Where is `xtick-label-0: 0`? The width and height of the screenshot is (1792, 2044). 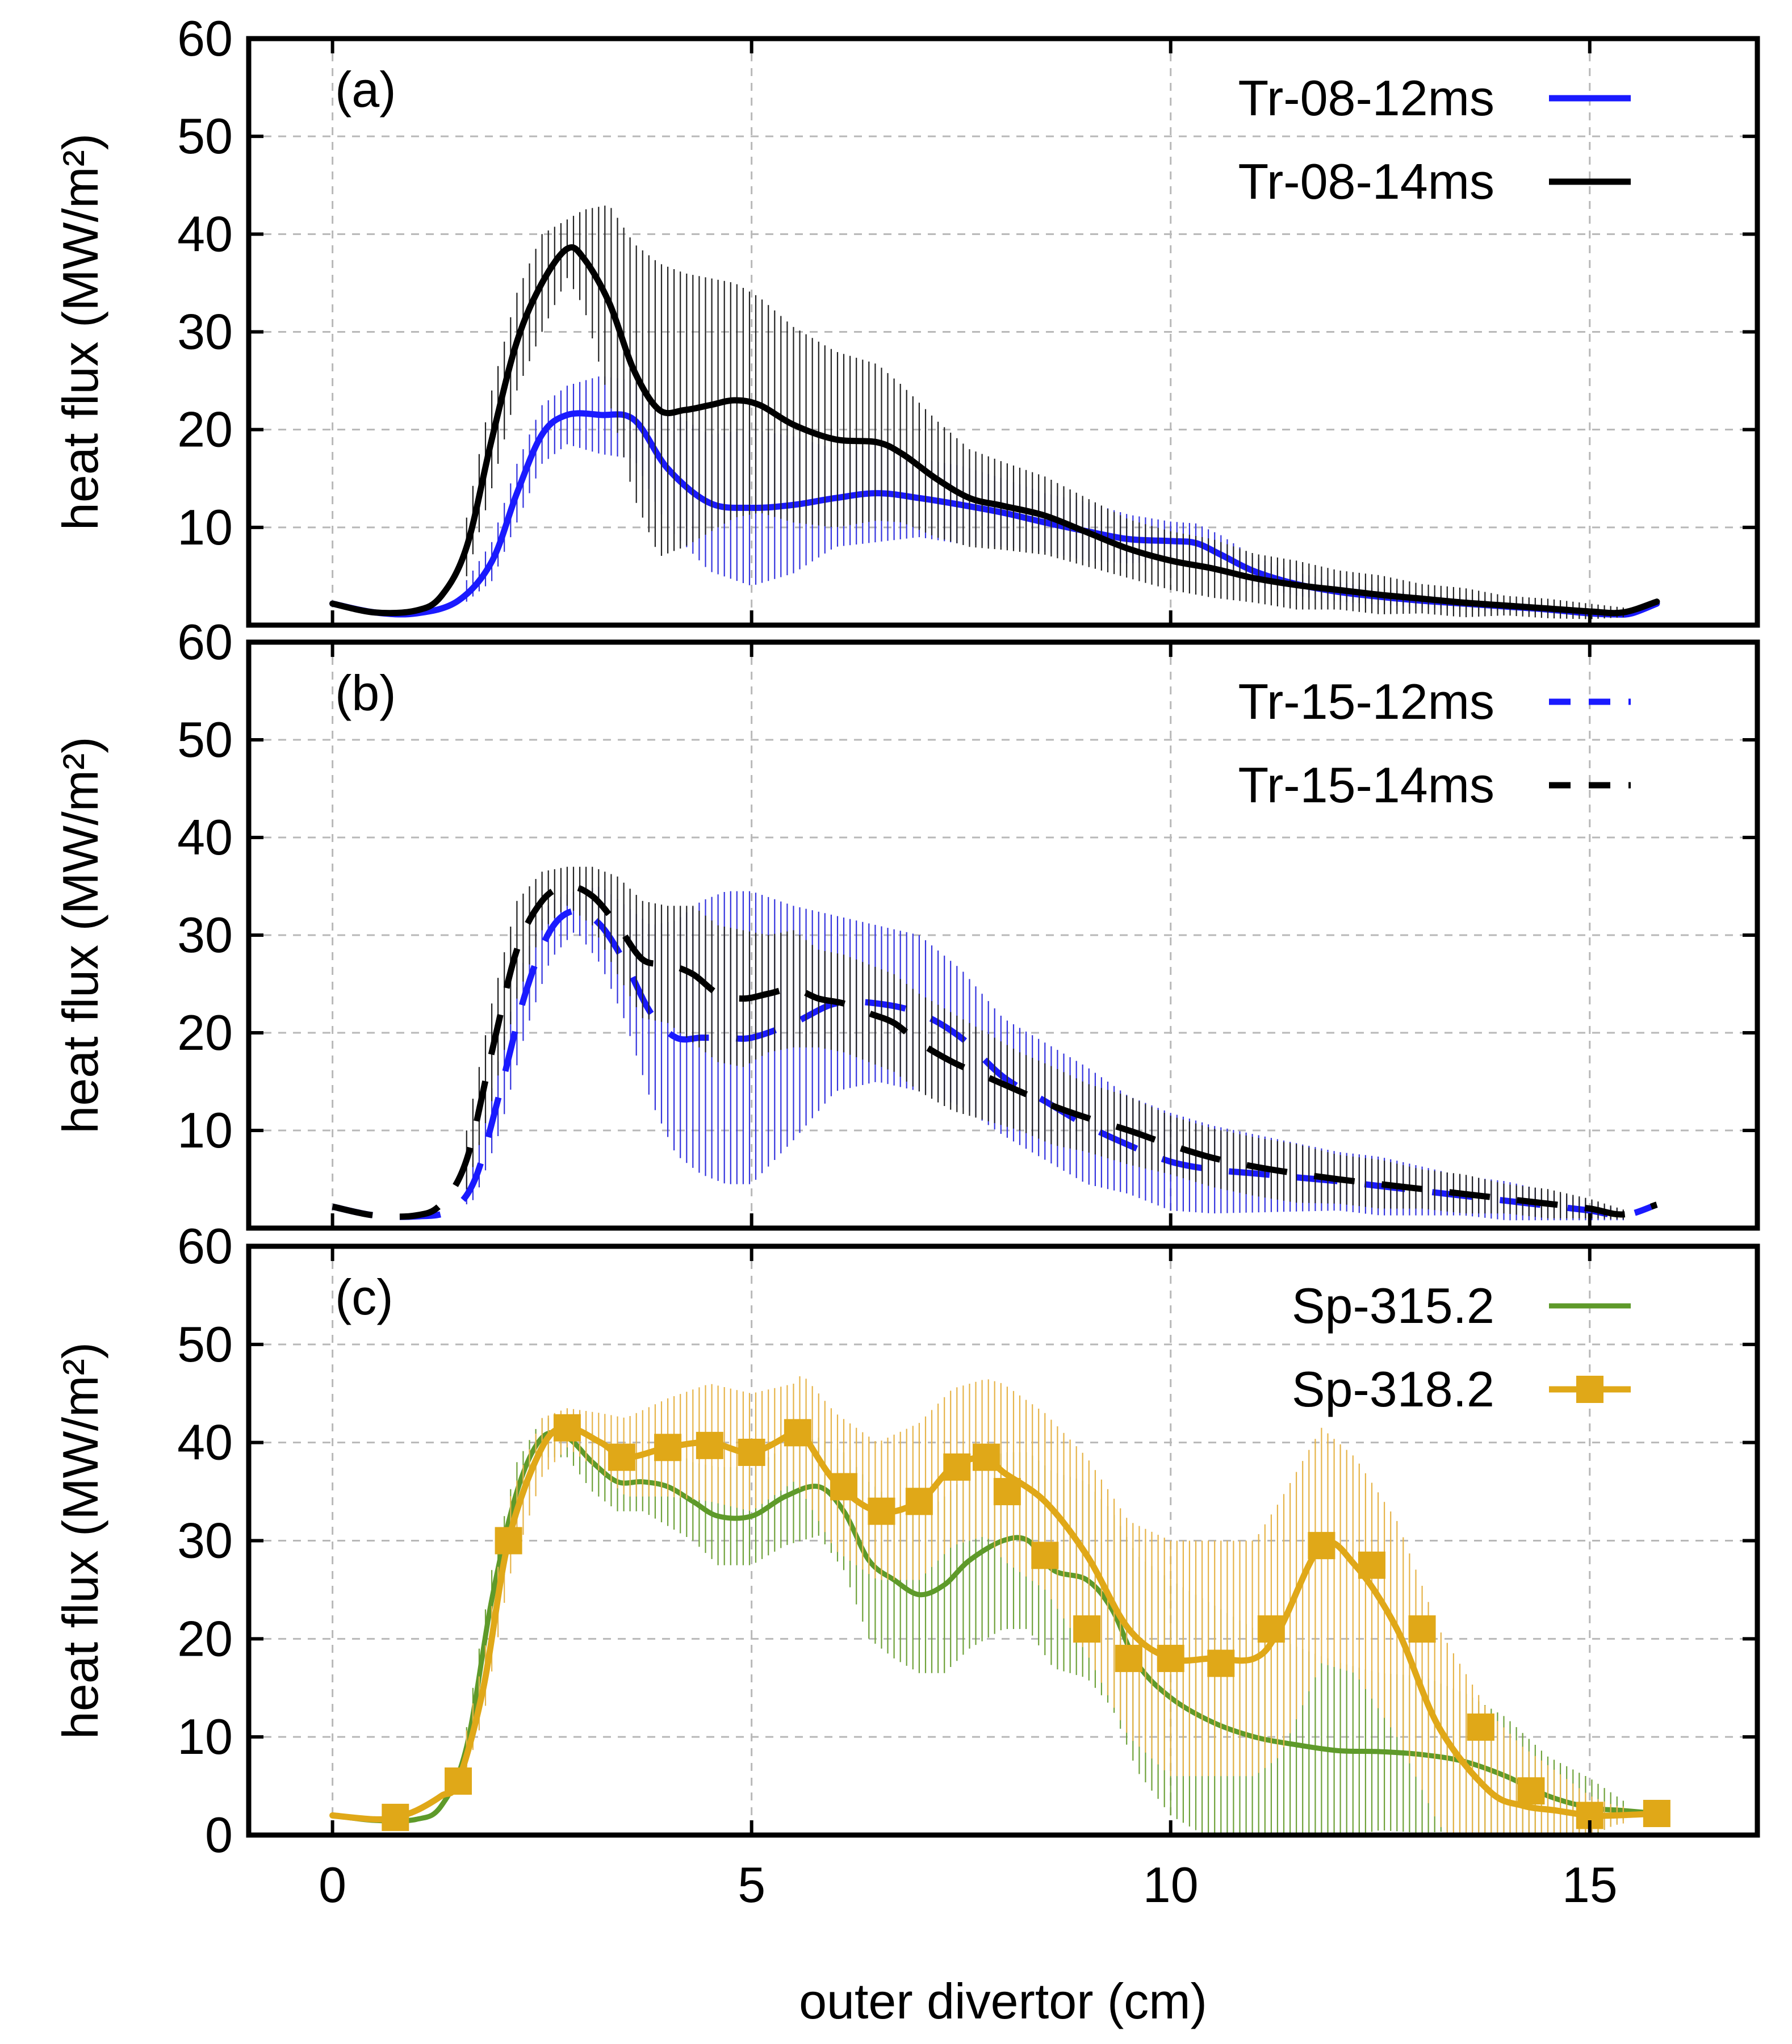 xtick-label-0: 0 is located at coordinates (332, 1885).